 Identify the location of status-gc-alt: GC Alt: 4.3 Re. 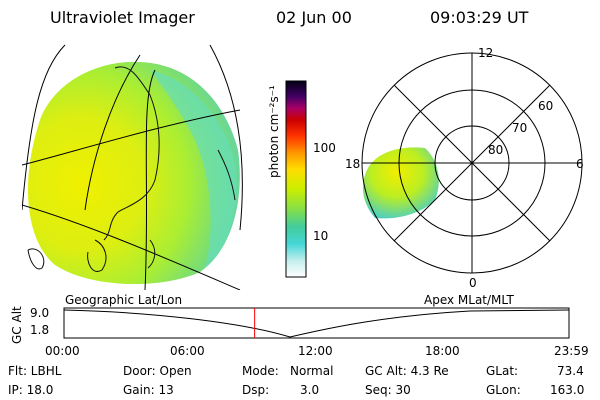
(407, 371).